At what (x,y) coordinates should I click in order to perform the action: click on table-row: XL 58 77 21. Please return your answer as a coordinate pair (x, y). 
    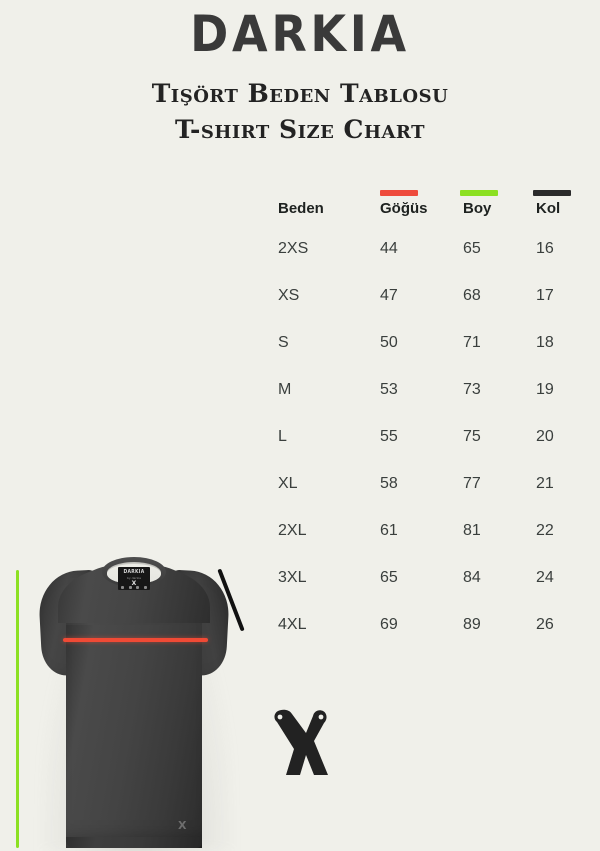
    Looking at the image, I should click on (430, 498).